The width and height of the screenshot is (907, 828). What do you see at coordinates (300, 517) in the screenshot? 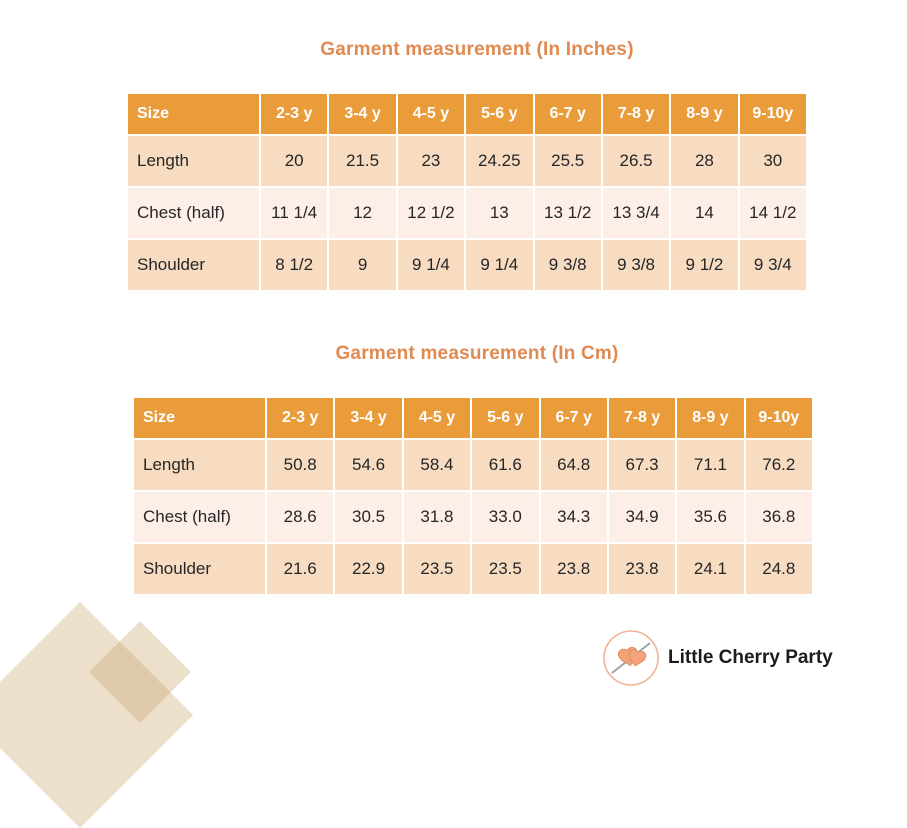
I see `value-cell: 28.6` at bounding box center [300, 517].